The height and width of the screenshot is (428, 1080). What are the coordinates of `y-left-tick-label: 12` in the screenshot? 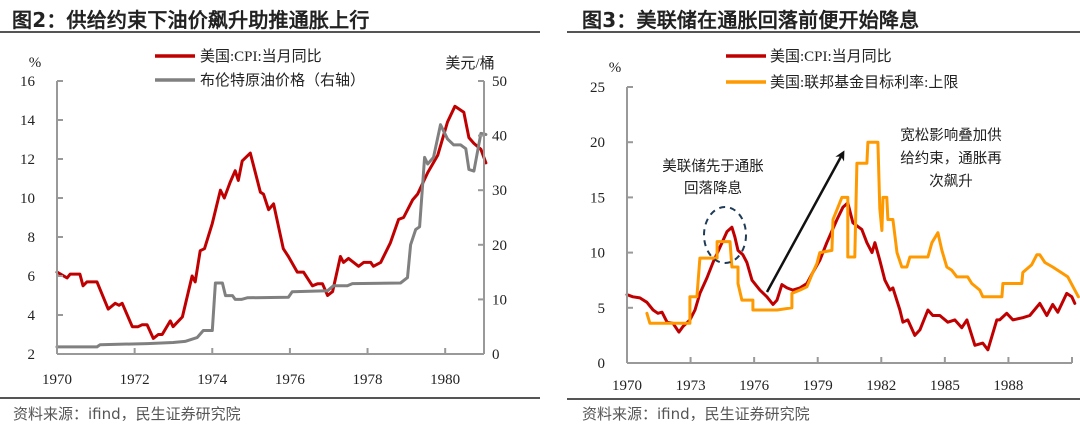 It's located at (27, 160).